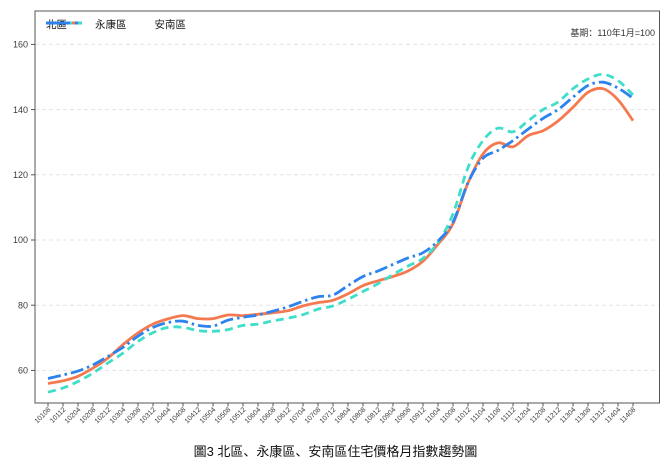  Describe the element at coordinates (43, 415) in the screenshot. I see `x-tick-label: 10108` at that location.